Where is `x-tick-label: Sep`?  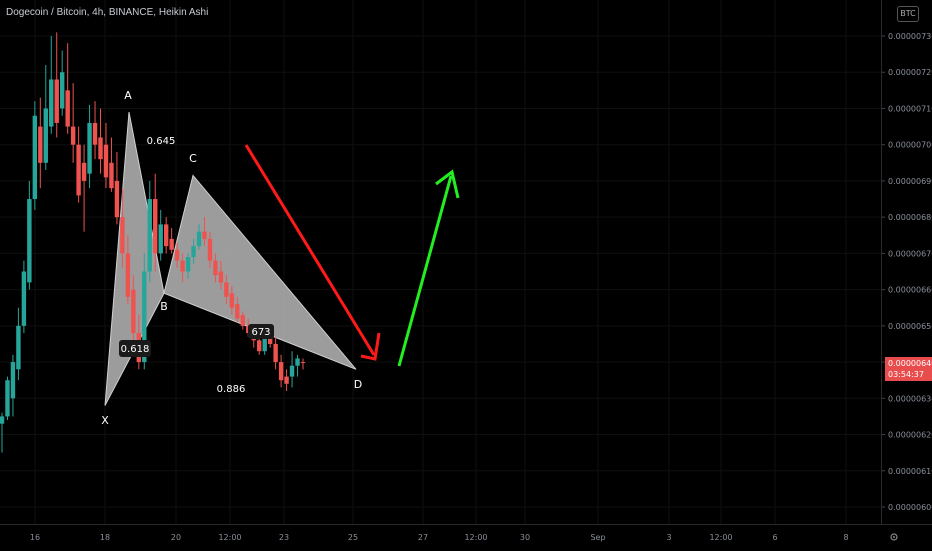
x-tick-label: Sep is located at coordinates (597, 537).